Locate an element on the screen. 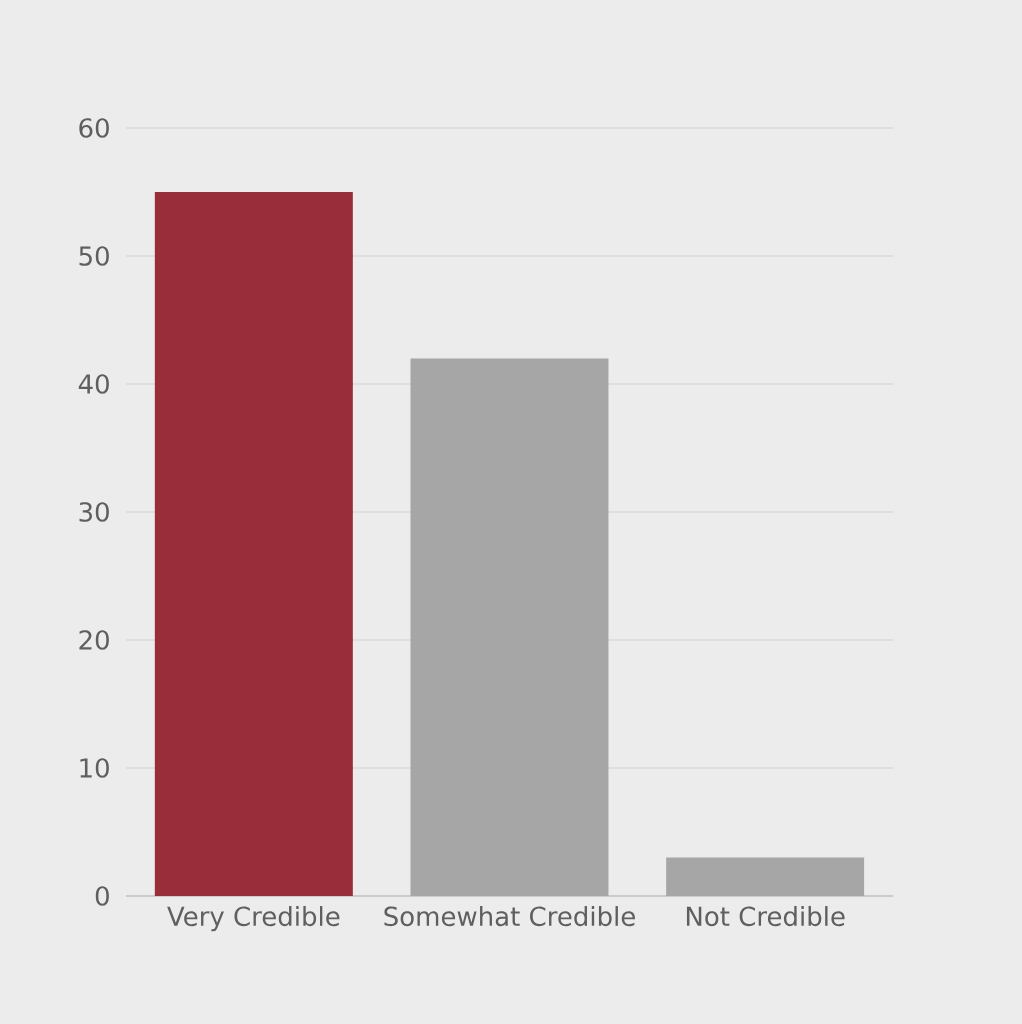 The height and width of the screenshot is (1024, 1022). x-tick-label: Very Credible is located at coordinates (253, 919).